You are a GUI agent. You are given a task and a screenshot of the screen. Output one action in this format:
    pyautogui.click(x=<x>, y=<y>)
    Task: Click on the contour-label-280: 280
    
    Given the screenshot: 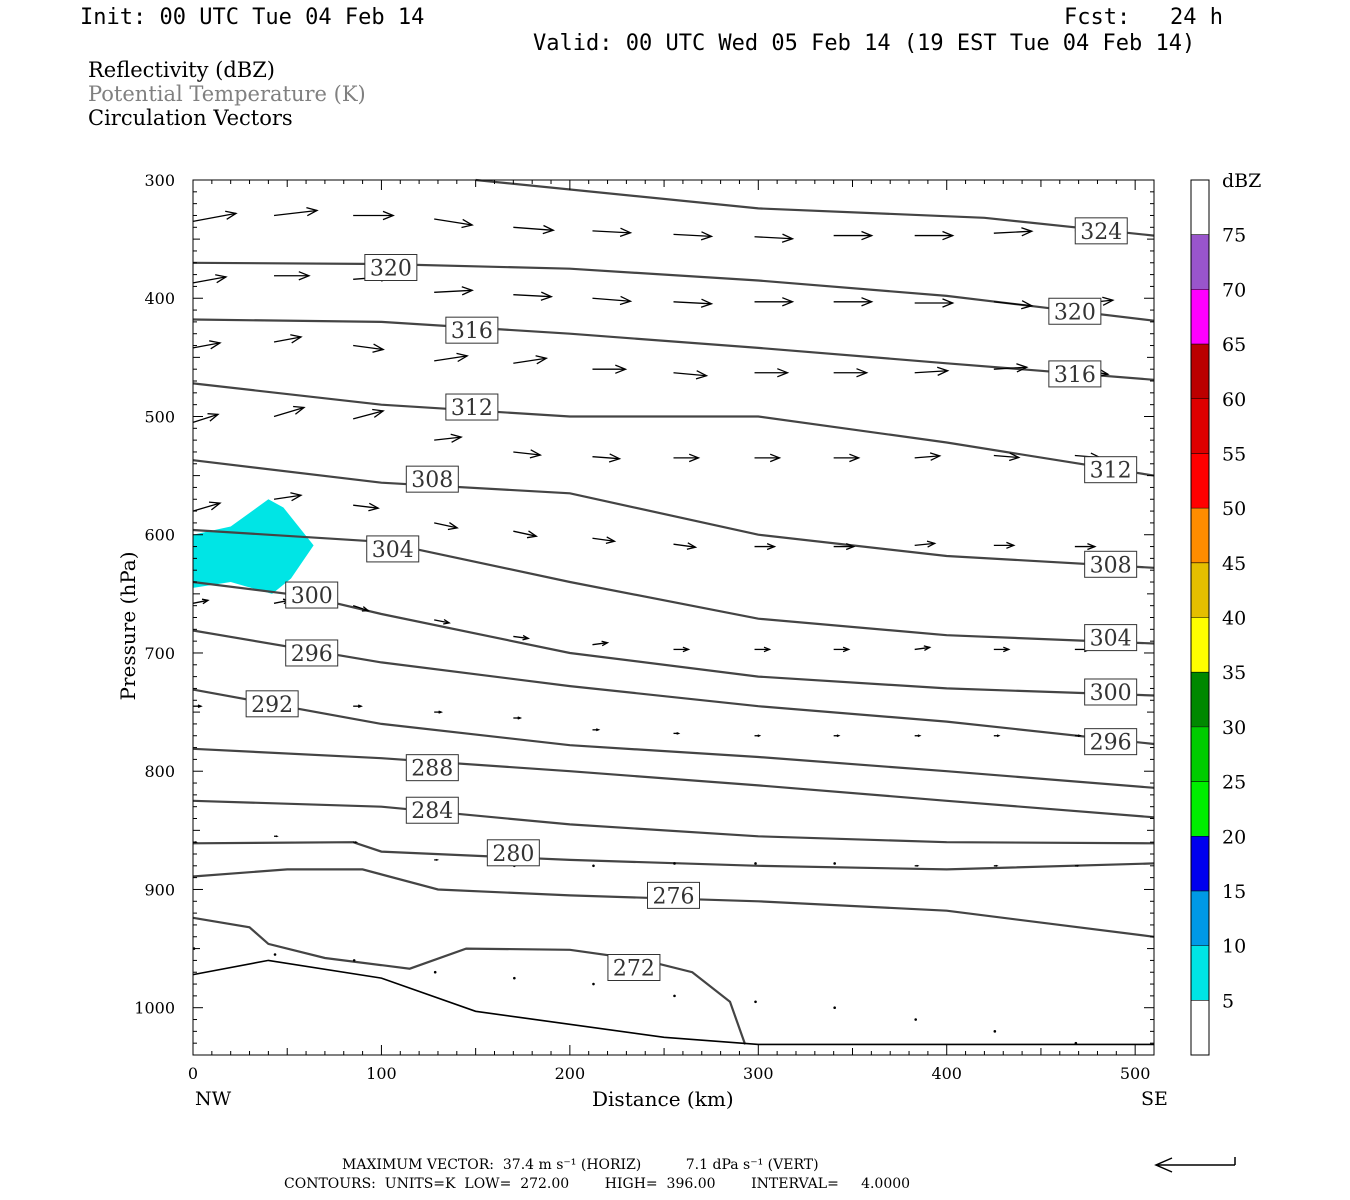 What is the action you would take?
    pyautogui.click(x=513, y=853)
    